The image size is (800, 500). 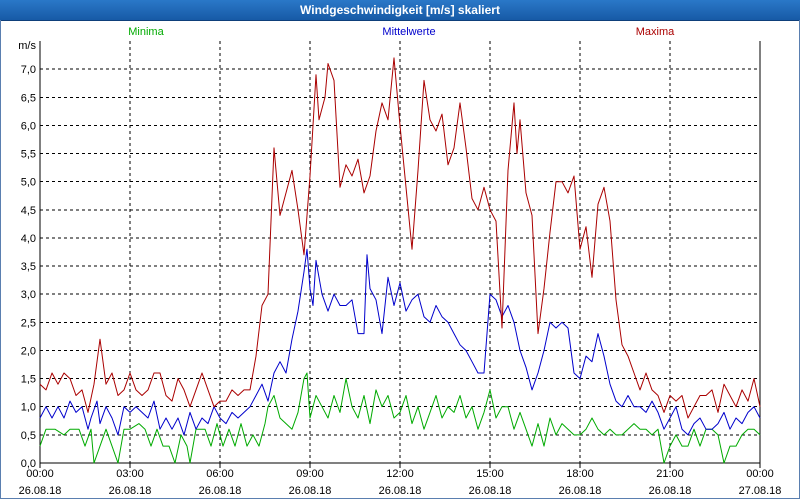 I want to click on y-tick-label: 1,0, so click(x=28, y=408).